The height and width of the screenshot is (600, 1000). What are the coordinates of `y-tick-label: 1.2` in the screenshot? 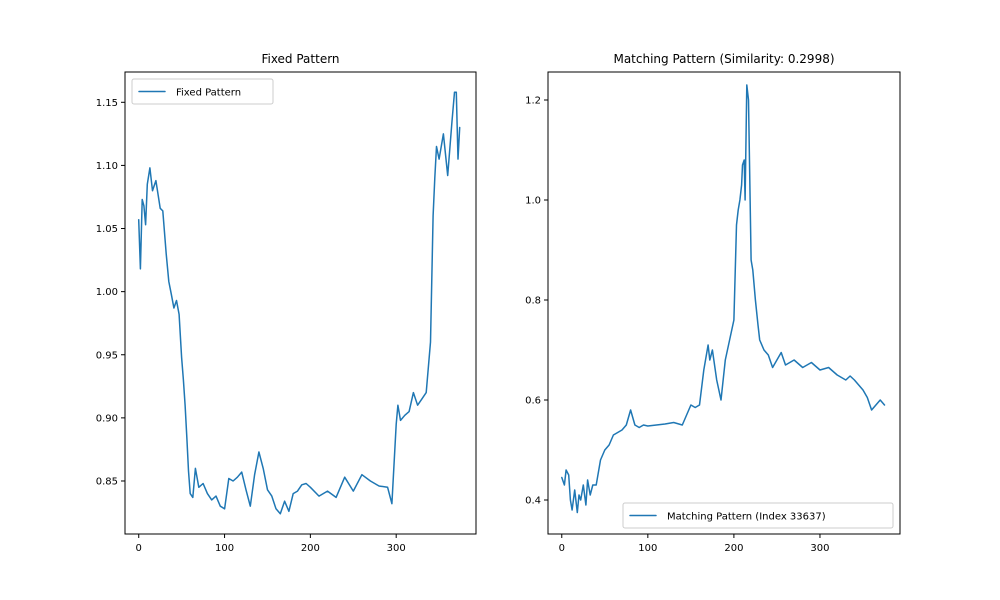 It's located at (533, 101).